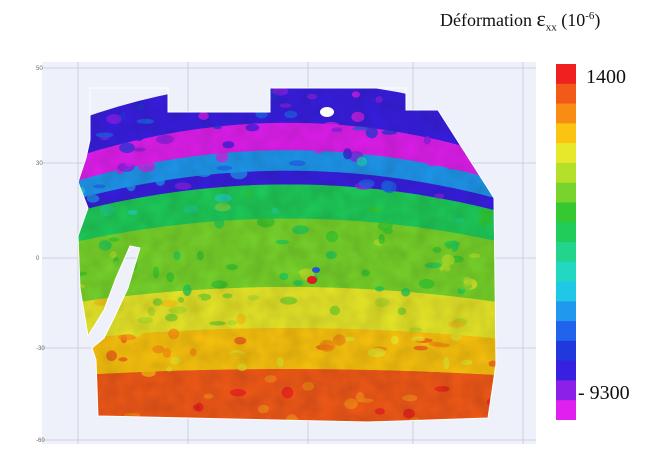 This screenshot has height=457, width=661. Describe the element at coordinates (38, 259) in the screenshot. I see `y-tick-label: 0` at that location.